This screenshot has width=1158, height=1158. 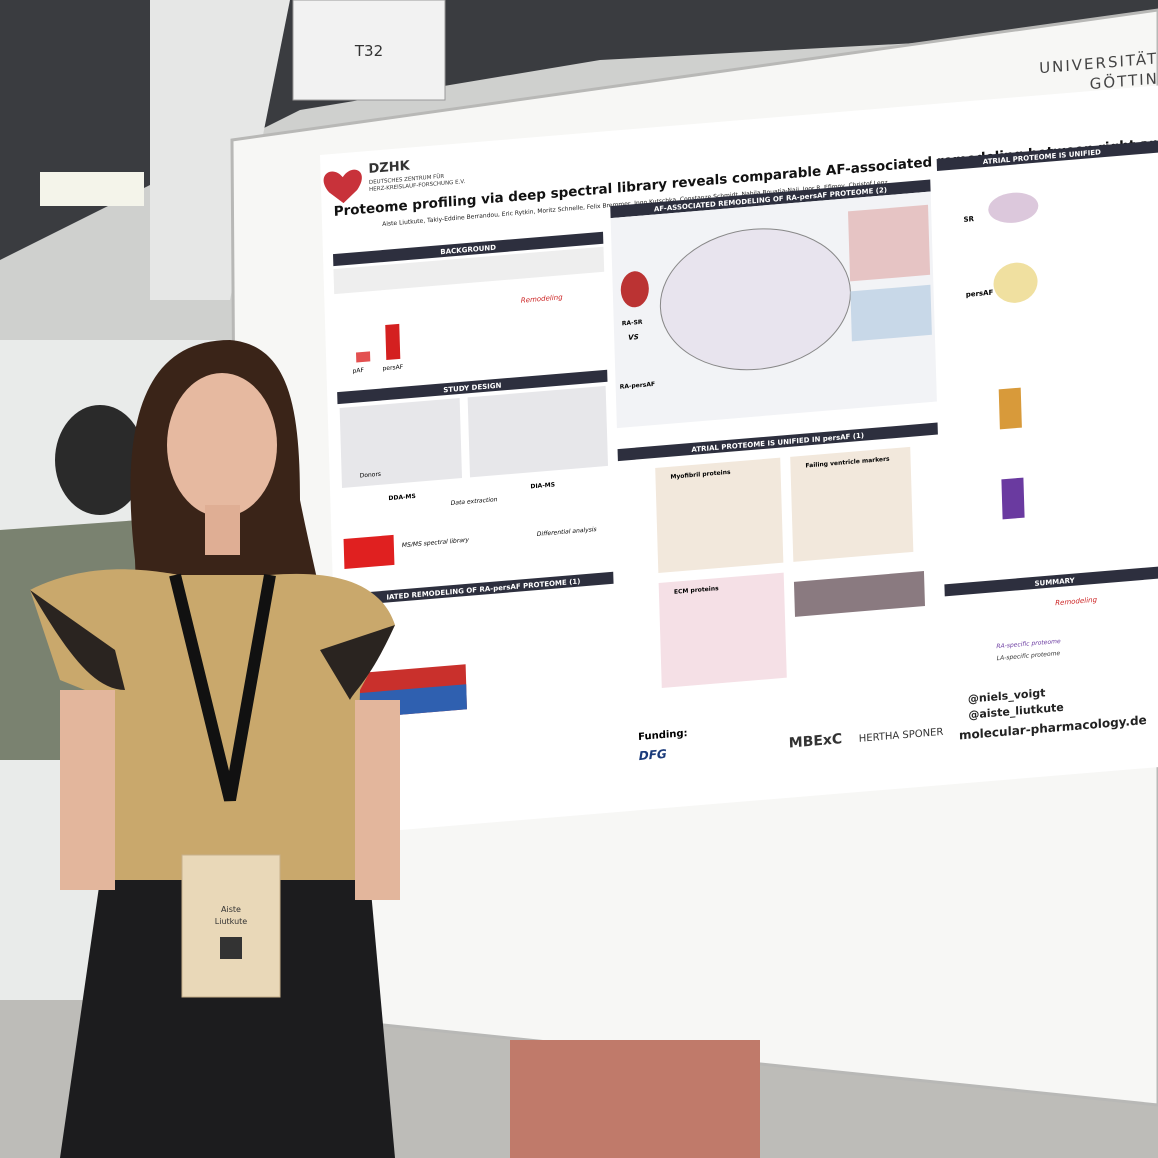 I want to click on logo-heart, so click(x=342, y=186).